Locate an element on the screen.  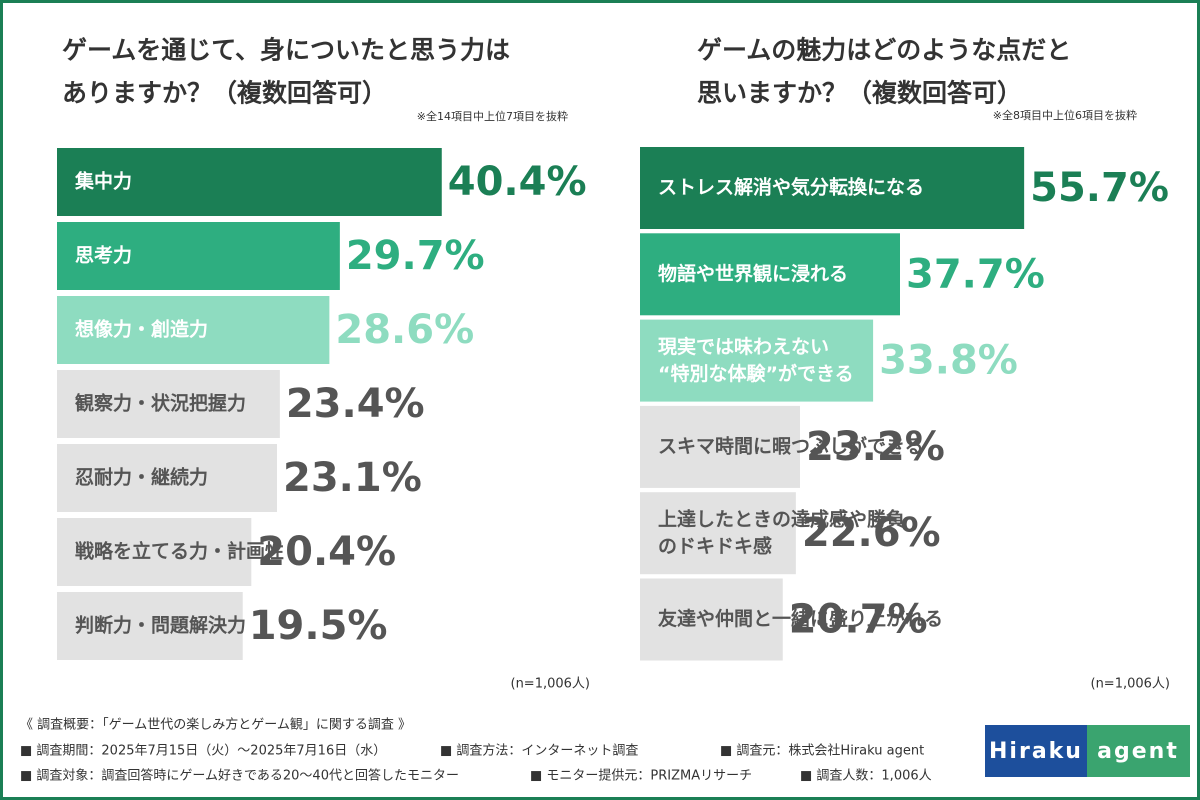
category-label: 現実では味わえない“特別な体験”ができる is located at coordinates (756, 360).